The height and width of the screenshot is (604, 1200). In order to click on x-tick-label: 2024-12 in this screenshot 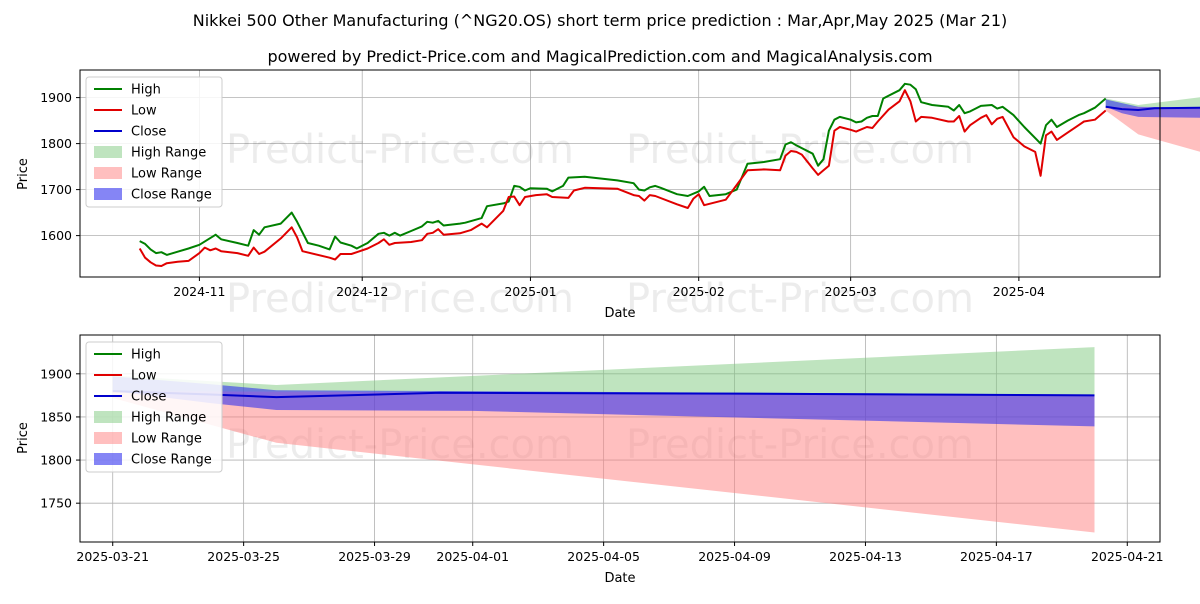, I will do `click(362, 291)`.